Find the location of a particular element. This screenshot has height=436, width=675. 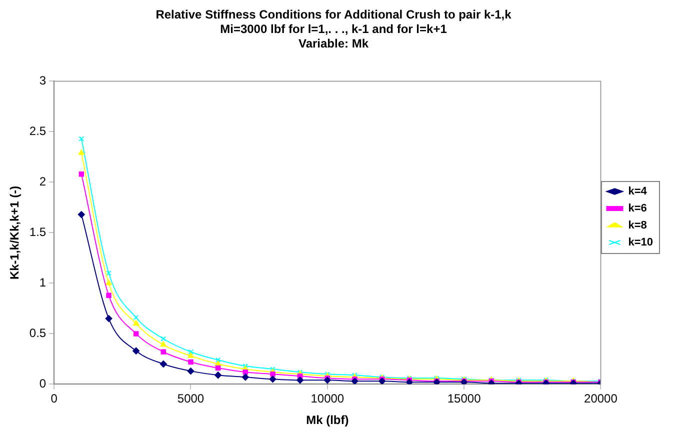

y-tick-label: 1 is located at coordinates (42, 283).